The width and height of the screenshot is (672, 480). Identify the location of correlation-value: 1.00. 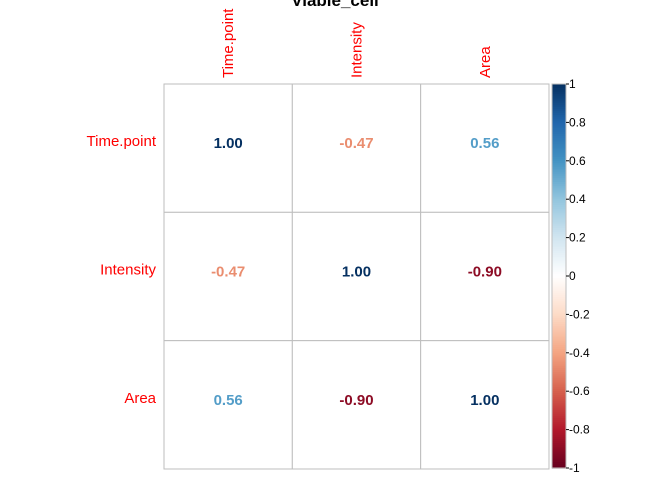
(484, 400).